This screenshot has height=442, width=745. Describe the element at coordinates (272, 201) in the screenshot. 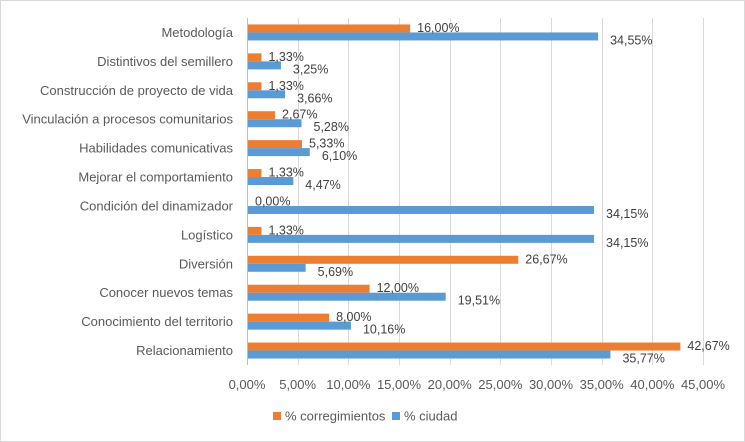

I see `data-label-corregimientos: 0,00%` at that location.